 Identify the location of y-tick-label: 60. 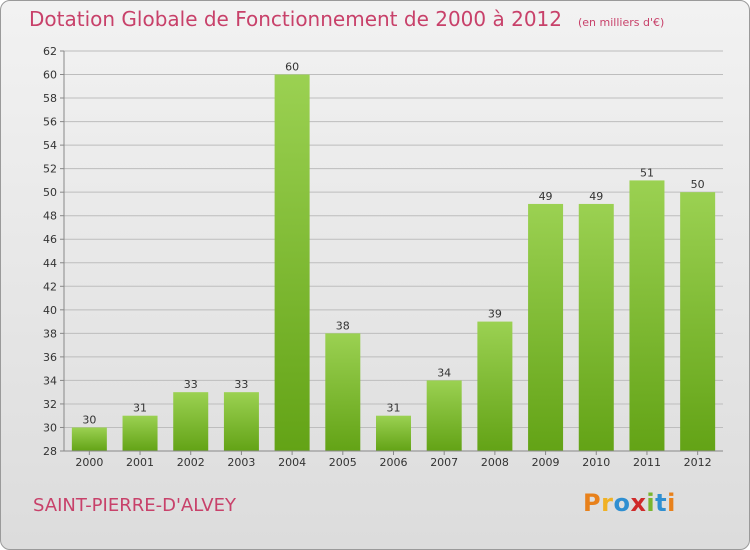
(50, 75).